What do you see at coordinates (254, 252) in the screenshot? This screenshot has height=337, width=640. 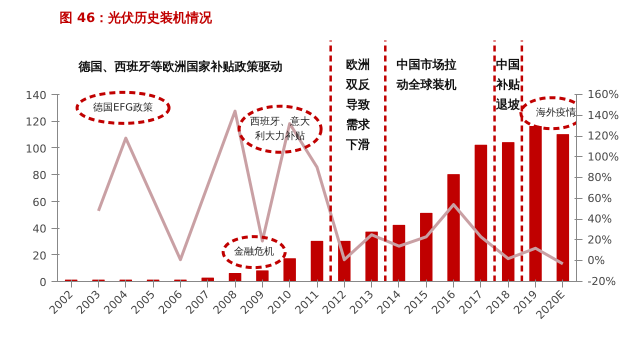 I see `annotation: 金融危机` at bounding box center [254, 252].